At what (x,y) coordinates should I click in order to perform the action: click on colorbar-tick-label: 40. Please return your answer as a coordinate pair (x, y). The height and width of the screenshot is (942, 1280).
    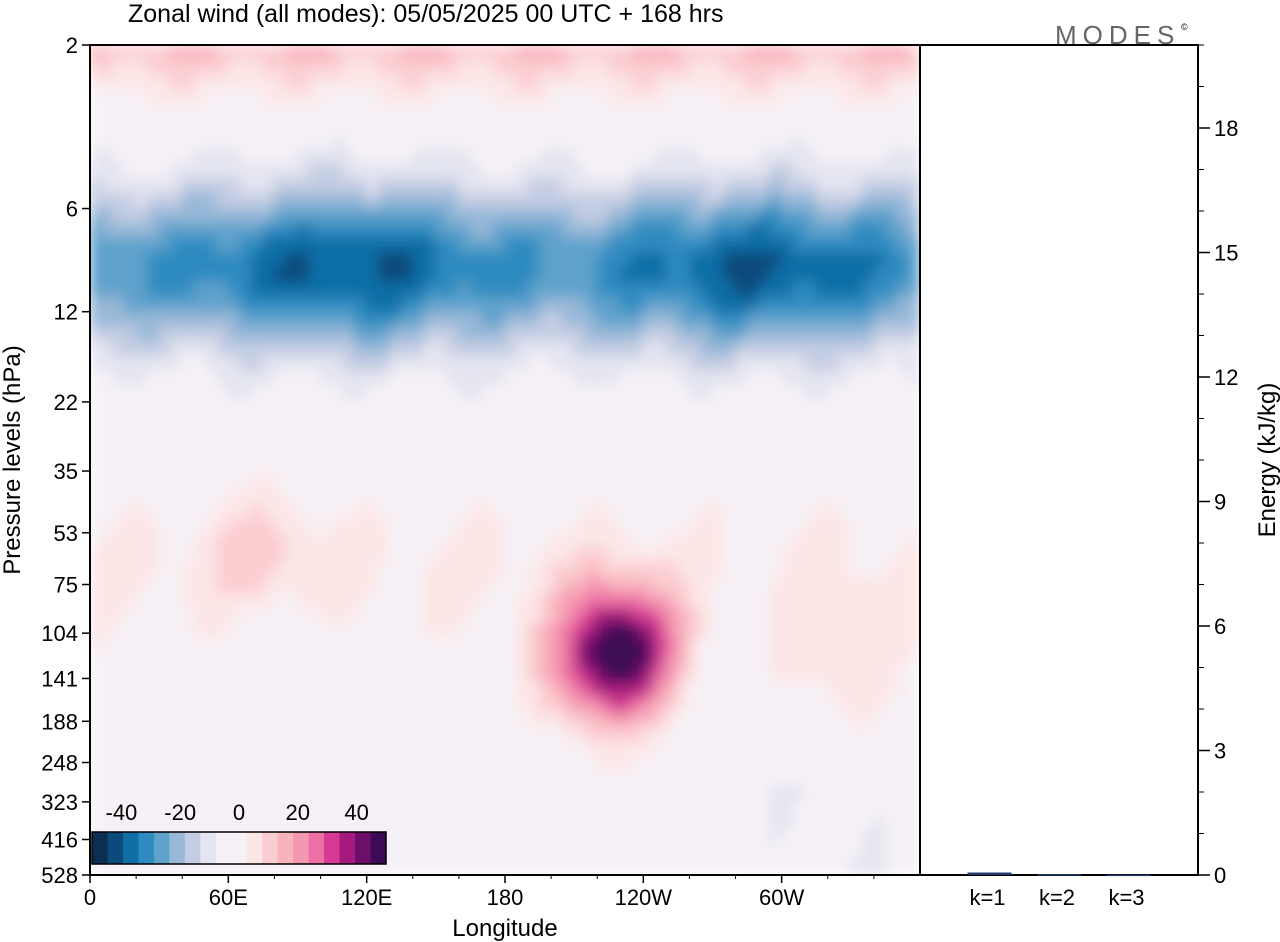
    Looking at the image, I should click on (356, 812).